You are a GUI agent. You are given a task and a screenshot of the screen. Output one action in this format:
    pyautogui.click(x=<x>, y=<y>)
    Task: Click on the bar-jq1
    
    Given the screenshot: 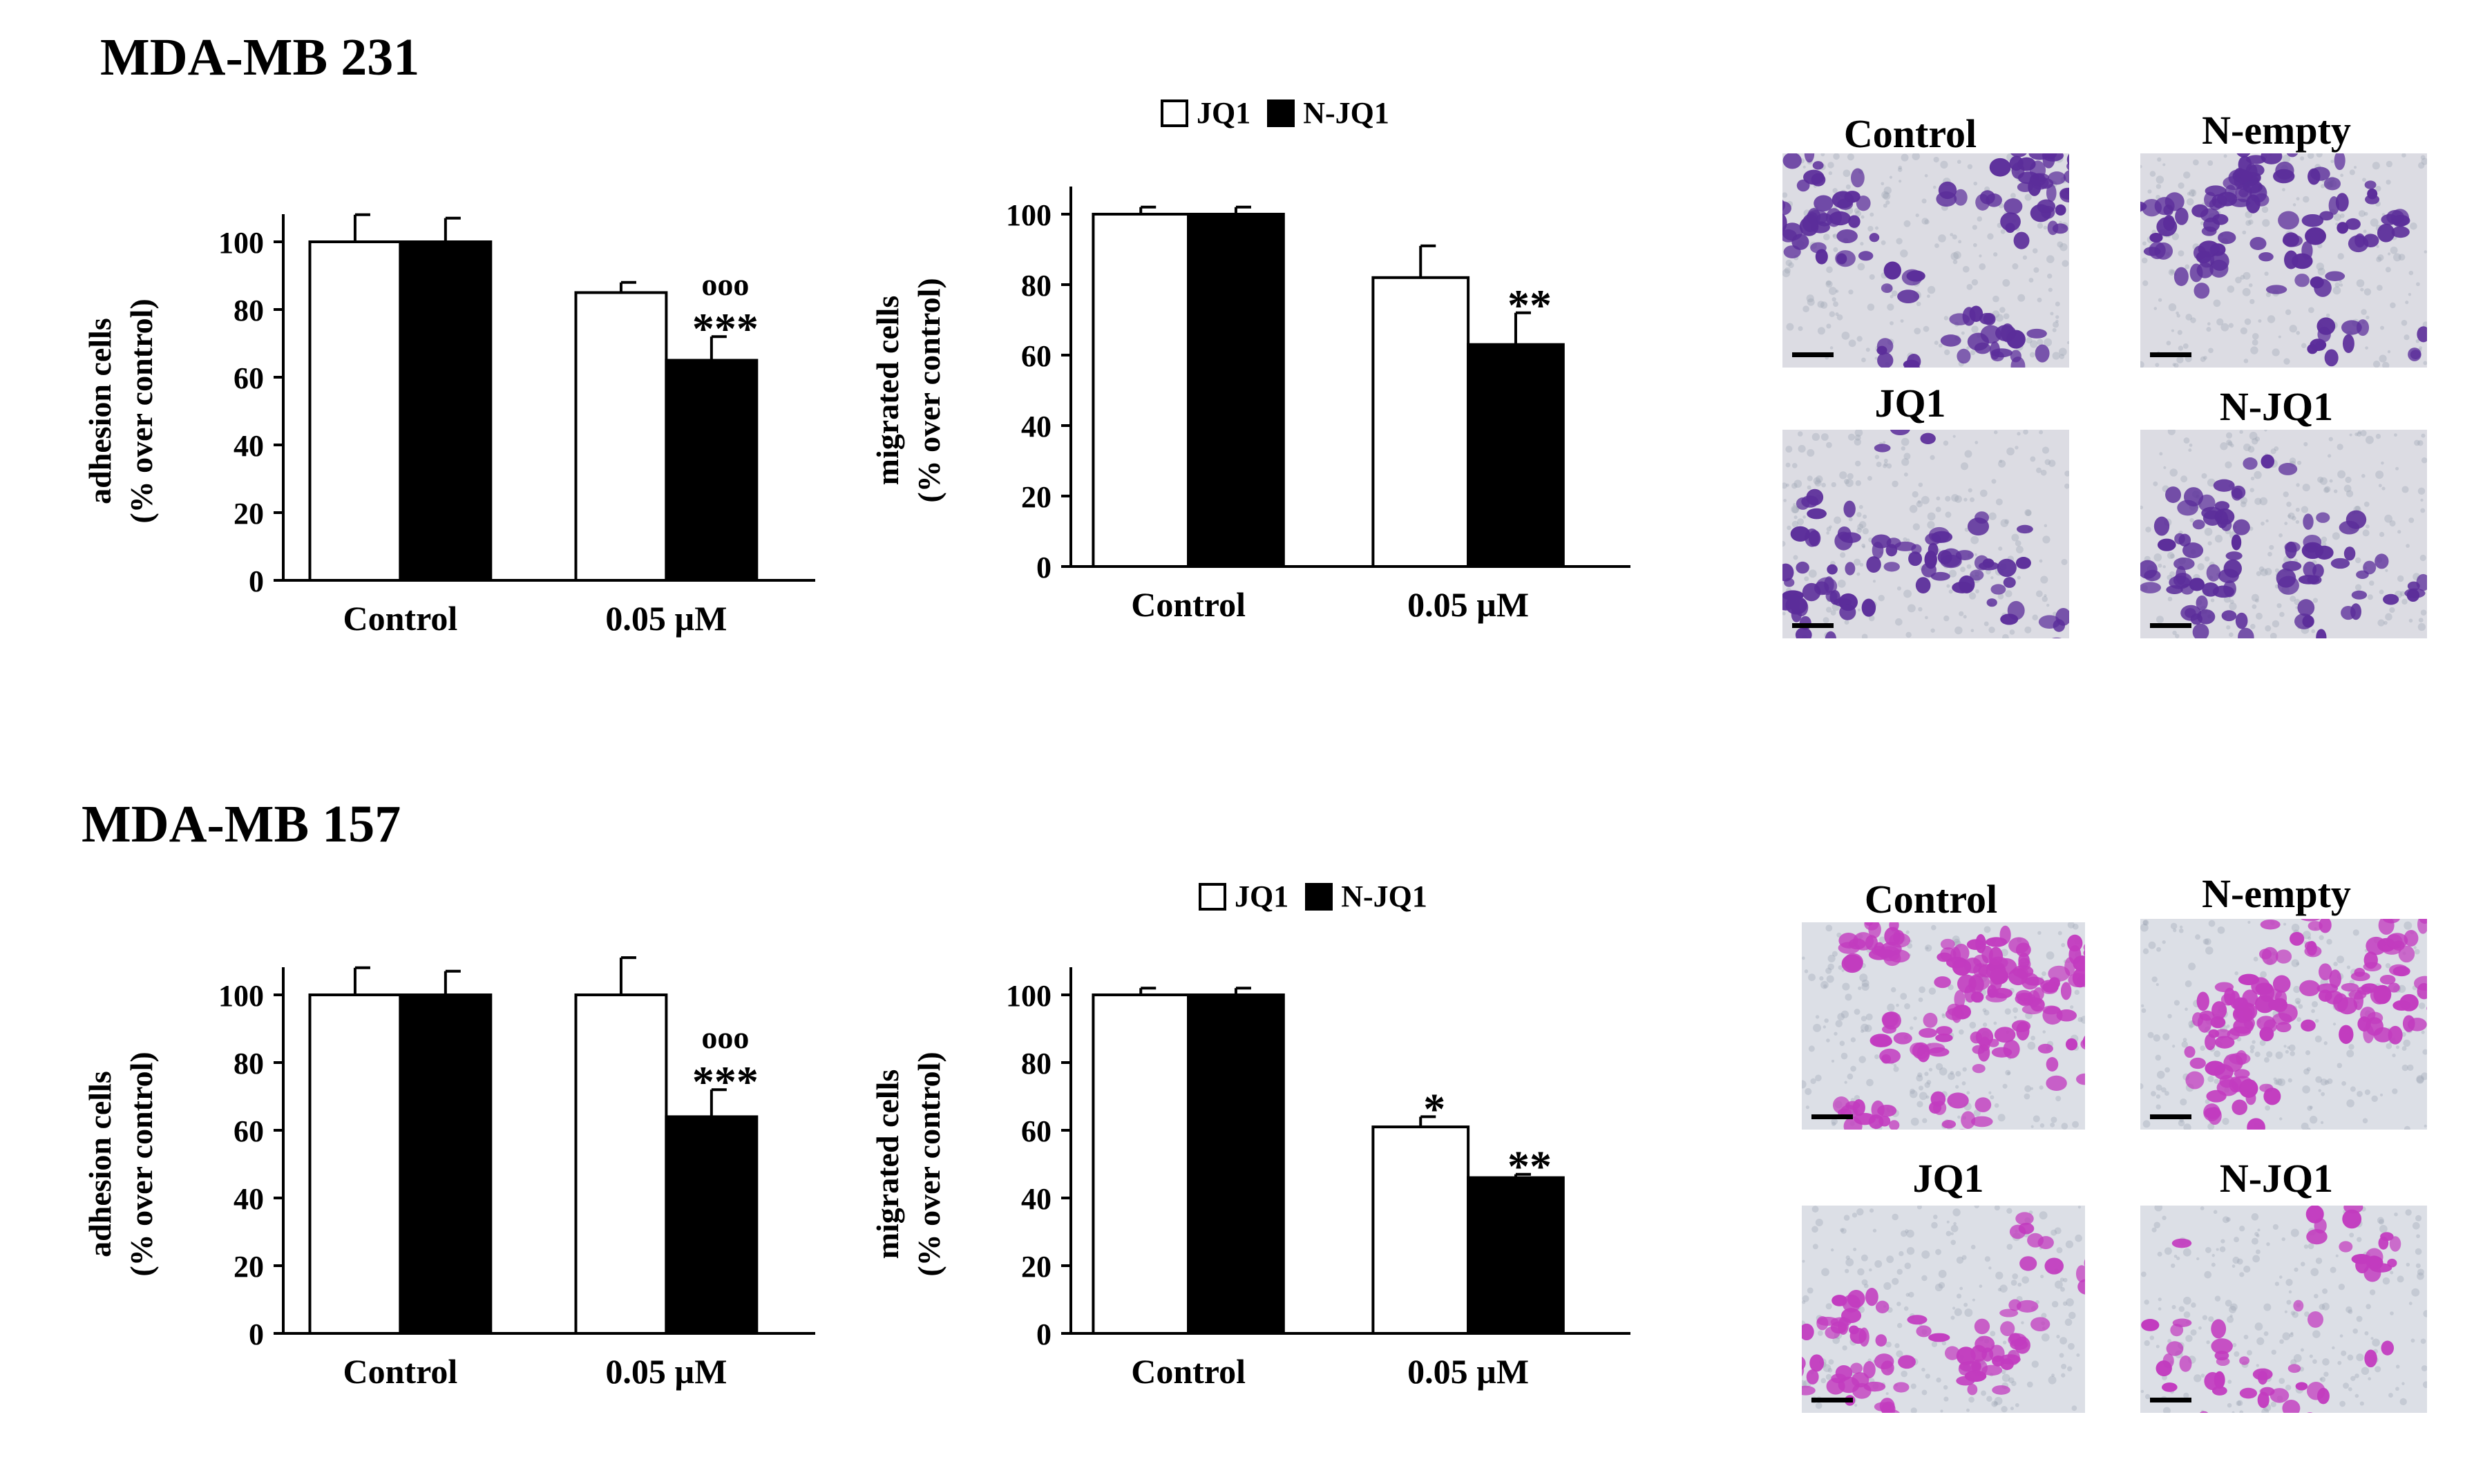 What is the action you would take?
    pyautogui.click(x=1421, y=1230)
    